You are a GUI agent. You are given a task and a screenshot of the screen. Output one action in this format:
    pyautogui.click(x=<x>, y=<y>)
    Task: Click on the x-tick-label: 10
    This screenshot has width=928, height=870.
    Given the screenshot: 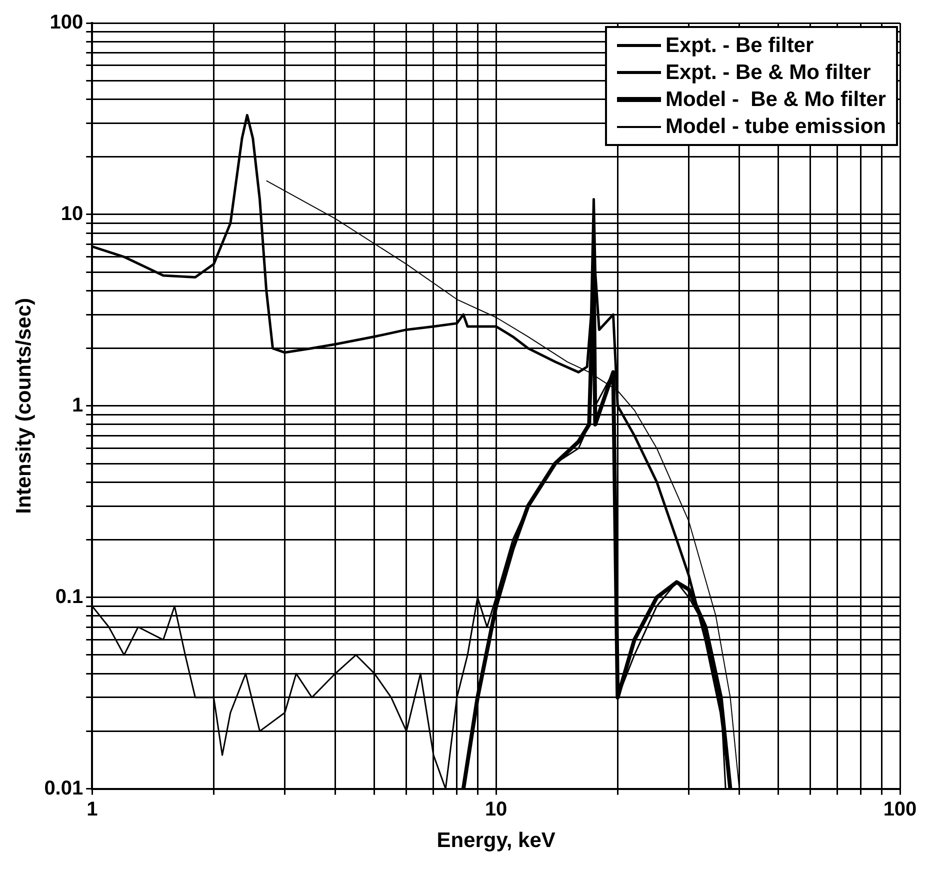 What is the action you would take?
    pyautogui.click(x=496, y=809)
    